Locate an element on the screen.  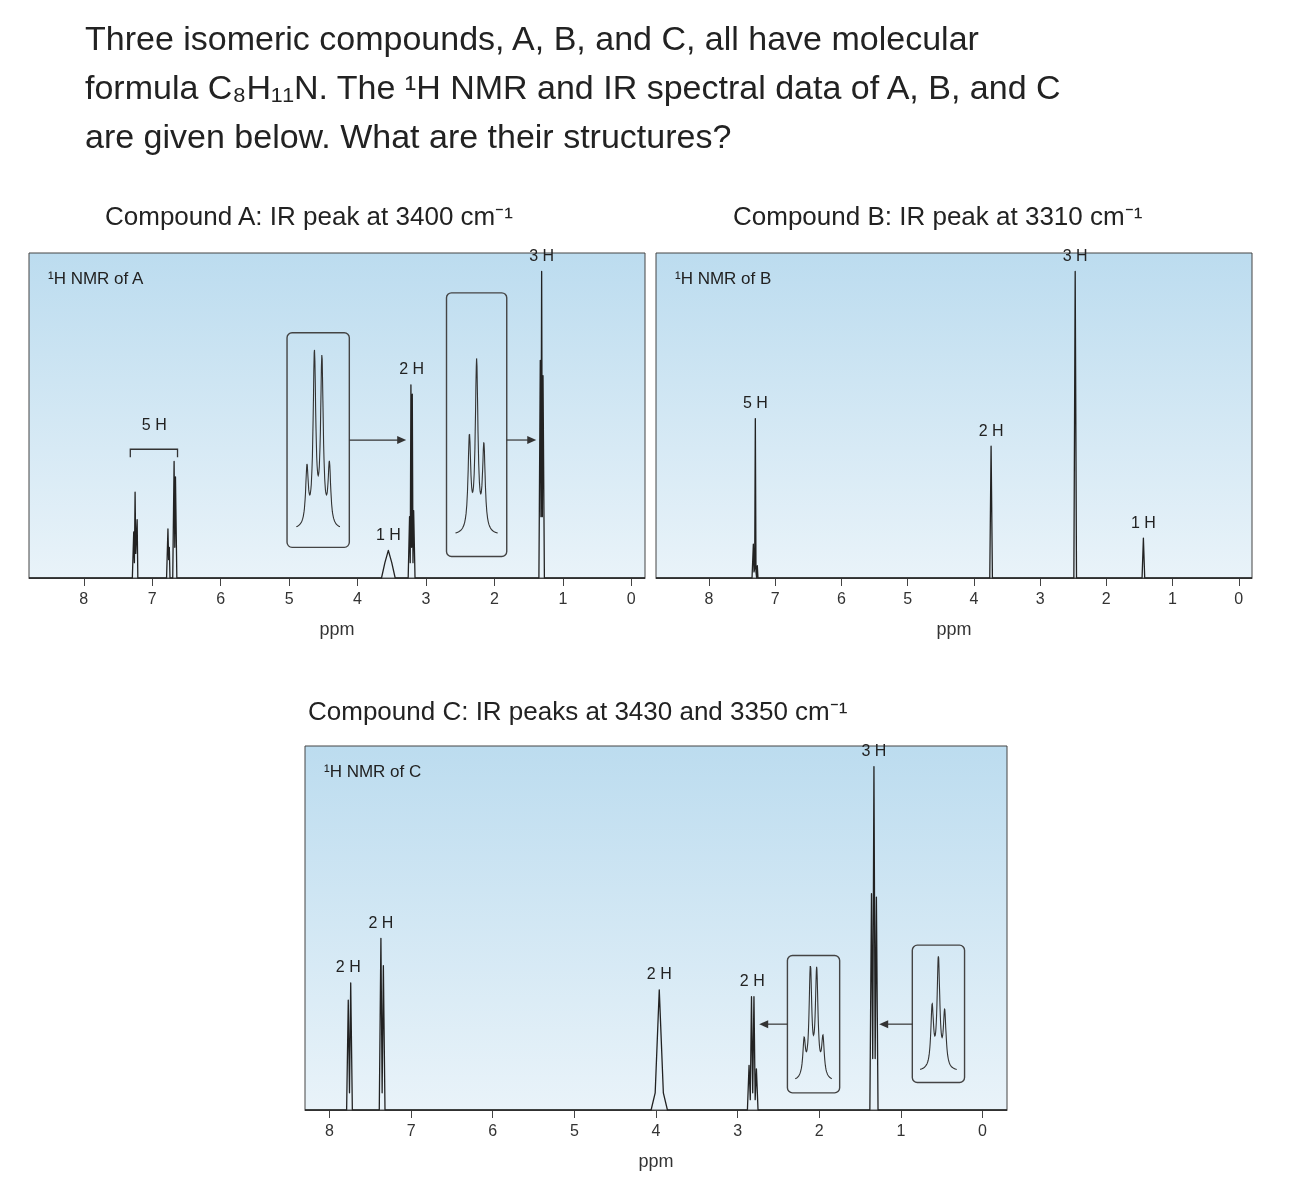
chart-subtitle: ¹H NMR of A is located at coordinates (96, 278).